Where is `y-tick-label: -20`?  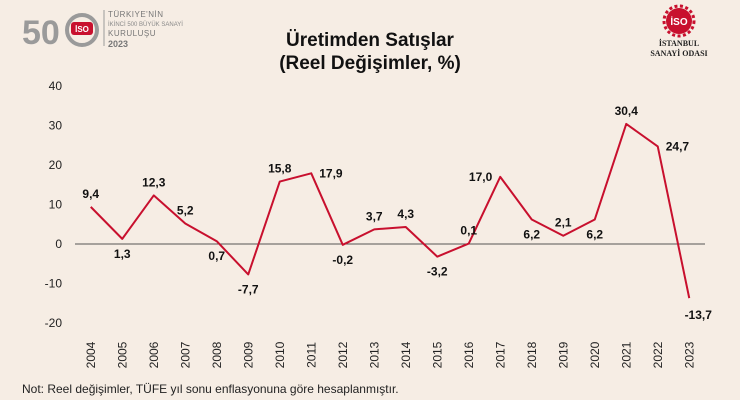 y-tick-label: -20 is located at coordinates (54, 323).